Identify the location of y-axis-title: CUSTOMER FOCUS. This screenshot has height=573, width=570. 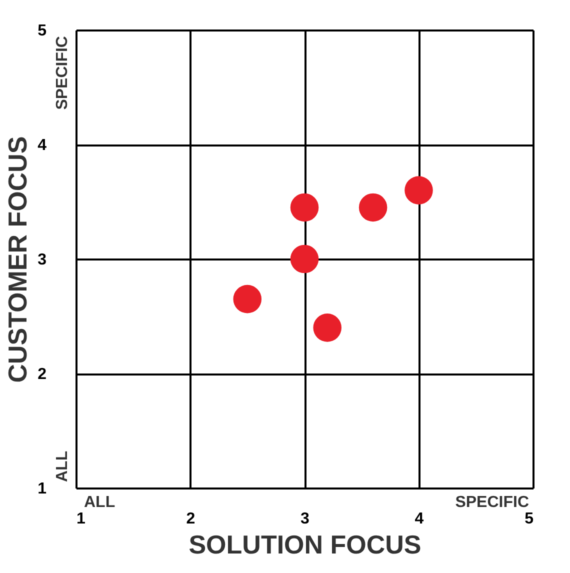
(17, 259).